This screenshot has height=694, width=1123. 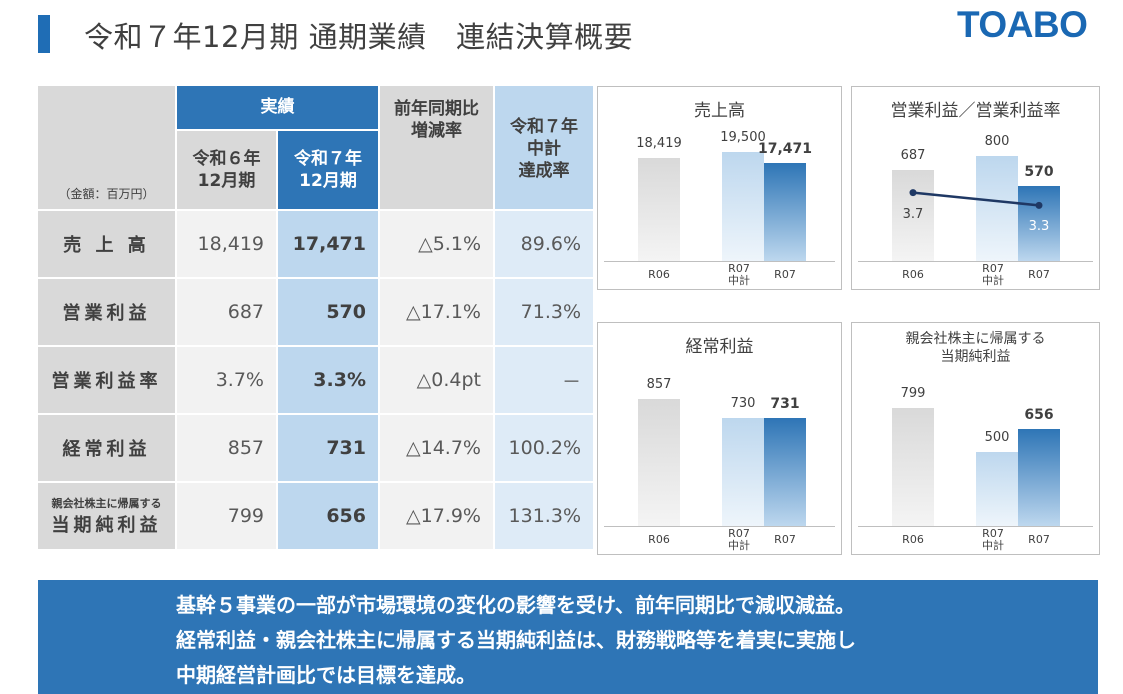 I want to click on row-label-text: 営業利益率, so click(x=106, y=381).